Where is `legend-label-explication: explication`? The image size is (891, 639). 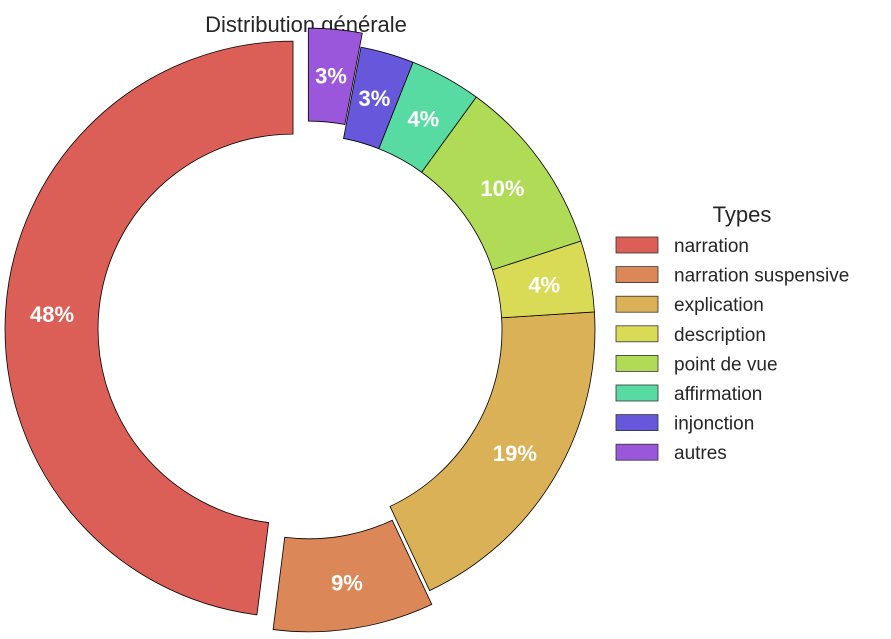 legend-label-explication: explication is located at coordinates (719, 305).